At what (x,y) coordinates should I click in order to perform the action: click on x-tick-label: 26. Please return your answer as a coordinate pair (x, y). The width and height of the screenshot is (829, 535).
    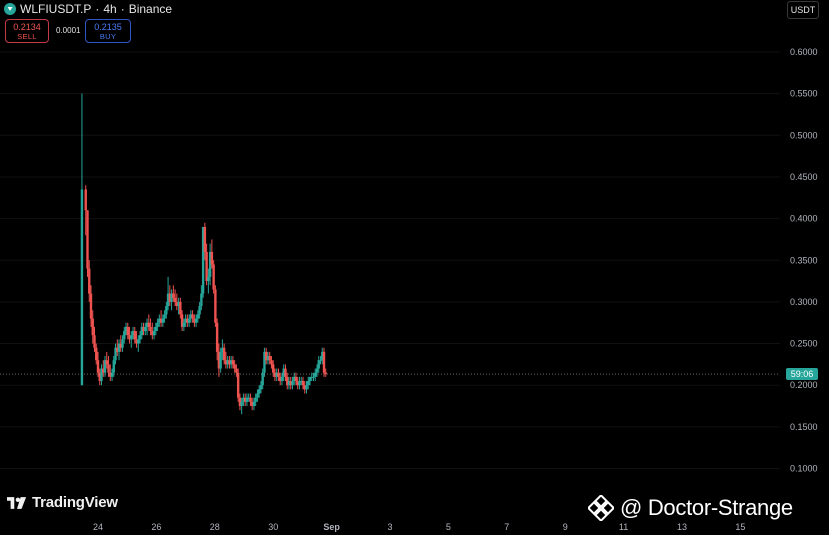
    Looking at the image, I should click on (156, 527).